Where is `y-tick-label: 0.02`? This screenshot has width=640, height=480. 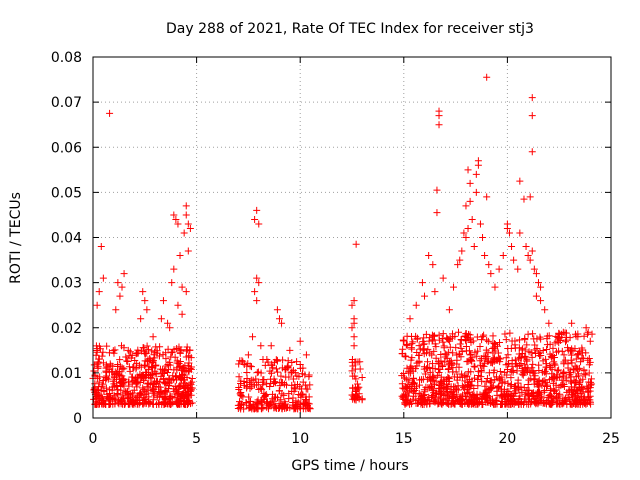 y-tick-label: 0.02 is located at coordinates (66, 329).